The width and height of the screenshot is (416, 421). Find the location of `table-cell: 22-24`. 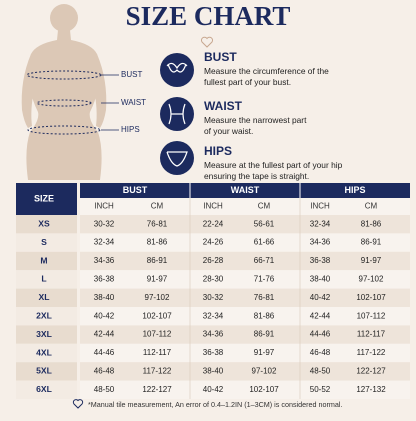

table-cell: 22-24 is located at coordinates (213, 223).